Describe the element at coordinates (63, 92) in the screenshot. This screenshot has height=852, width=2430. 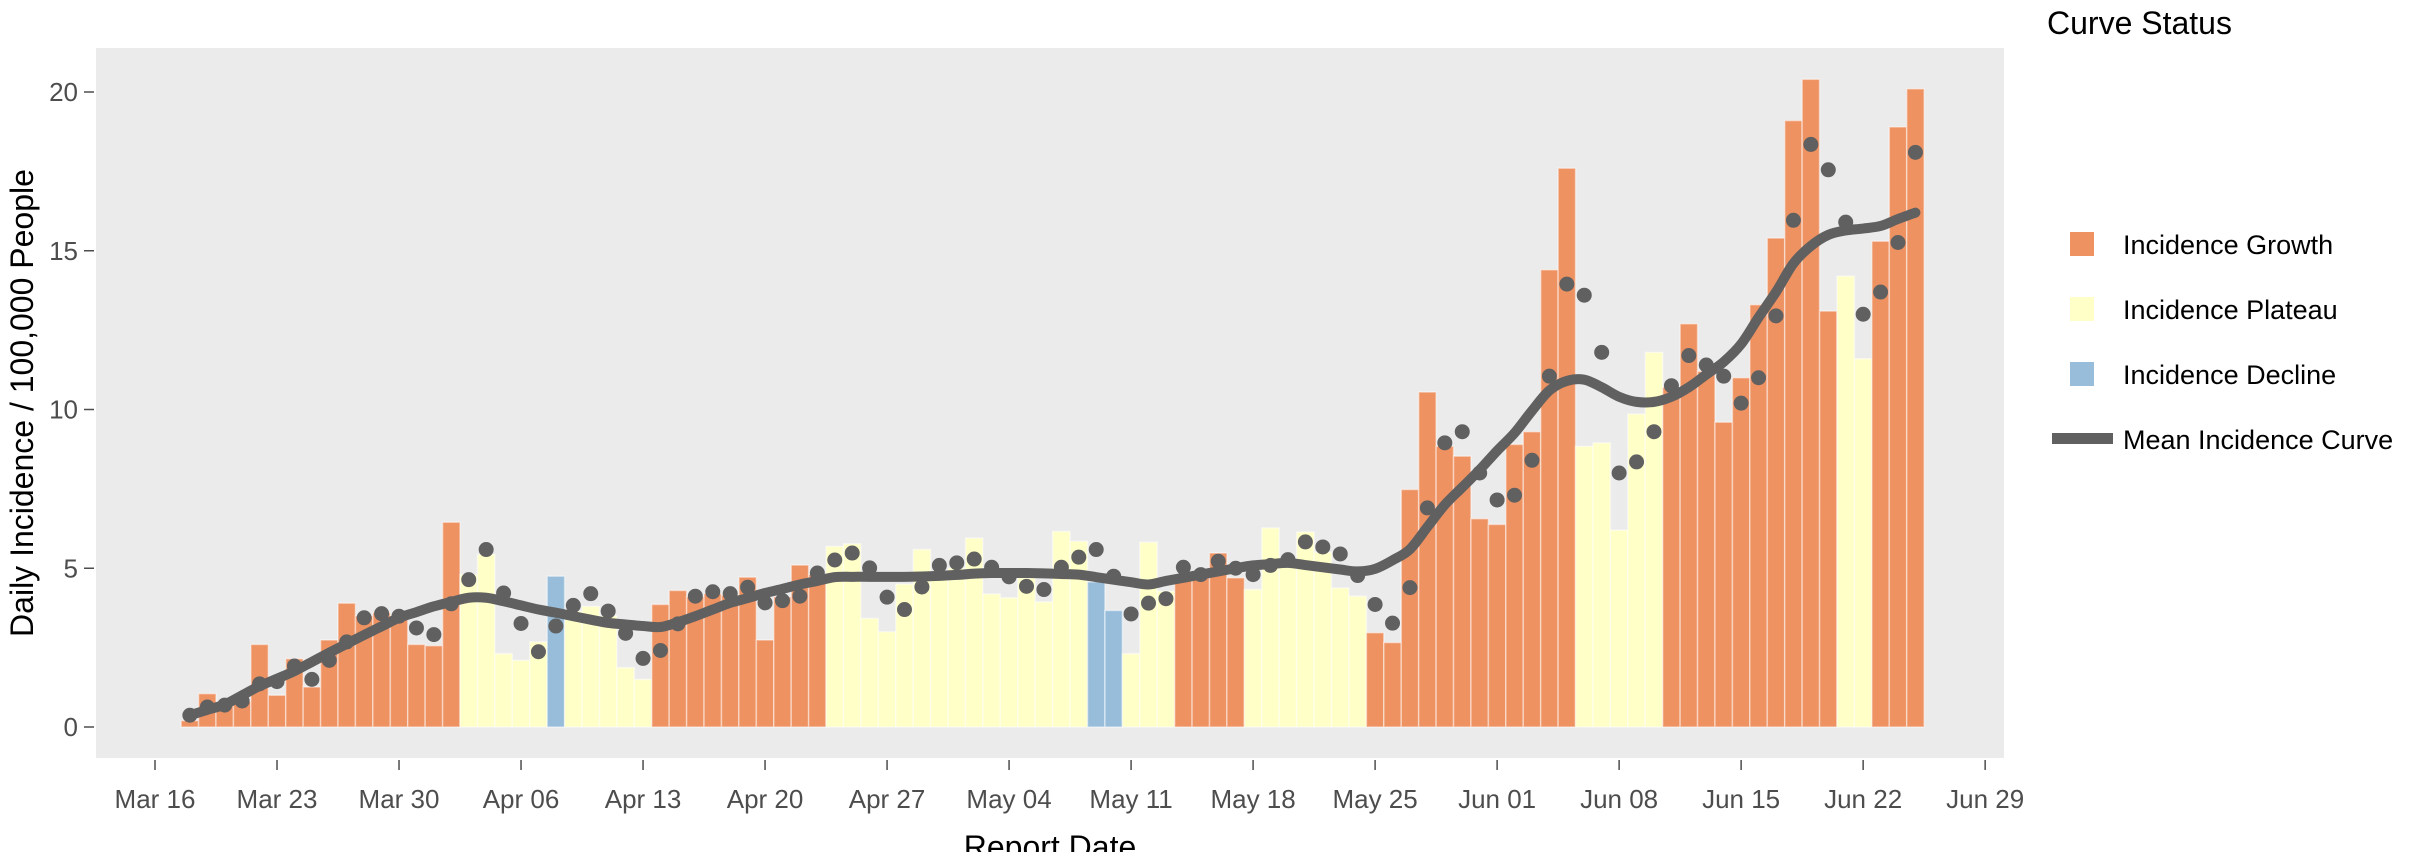
I see `y-tick-label: 20` at that location.